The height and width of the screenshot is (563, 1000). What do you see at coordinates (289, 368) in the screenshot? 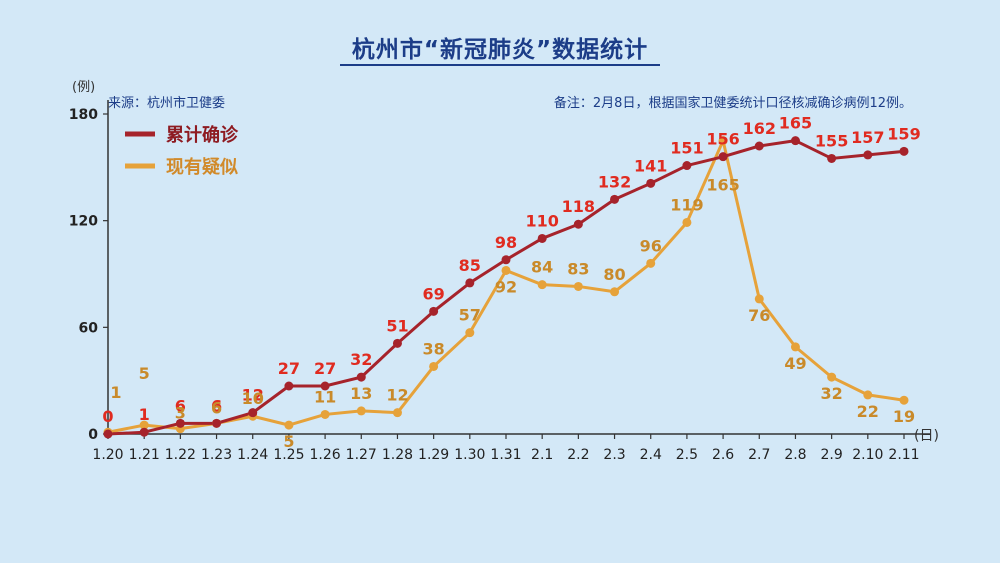
I see `data-label-confirmed: 27` at bounding box center [289, 368].